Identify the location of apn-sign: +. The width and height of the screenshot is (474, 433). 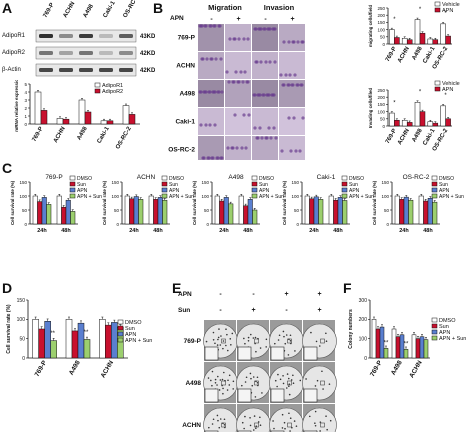
(238, 19).